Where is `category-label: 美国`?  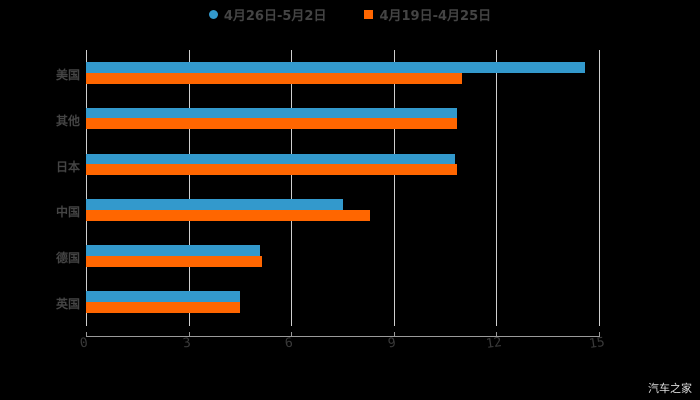
category-label: 美国 is located at coordinates (67, 75).